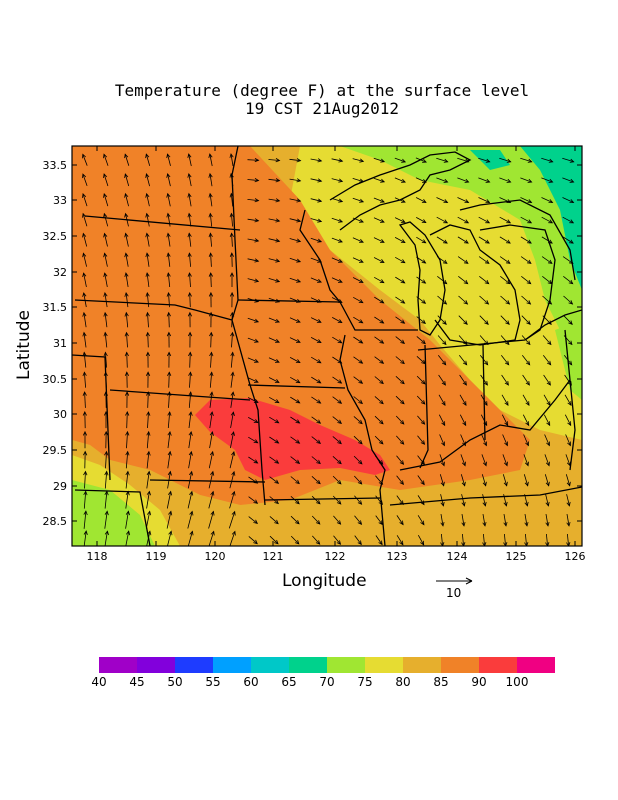 This screenshot has height=800, width=618. Describe the element at coordinates (517, 682) in the screenshot. I see `colorbar-label: 100` at that location.